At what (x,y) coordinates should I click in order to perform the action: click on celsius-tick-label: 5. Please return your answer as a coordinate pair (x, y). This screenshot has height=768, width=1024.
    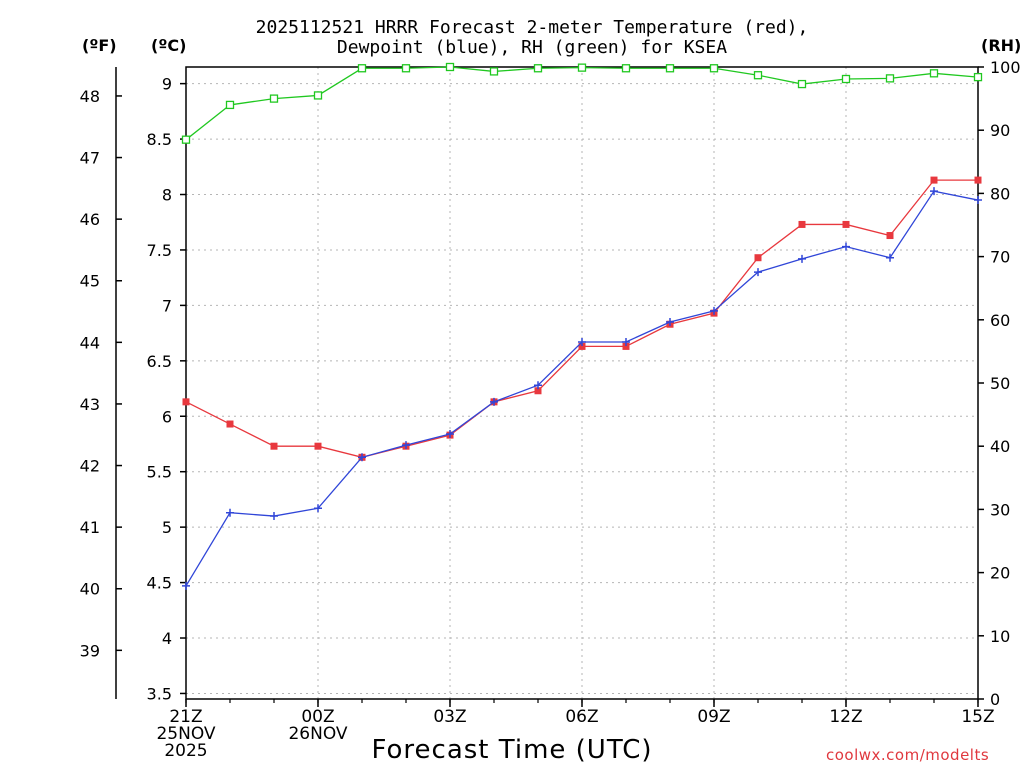
    Looking at the image, I should click on (167, 527).